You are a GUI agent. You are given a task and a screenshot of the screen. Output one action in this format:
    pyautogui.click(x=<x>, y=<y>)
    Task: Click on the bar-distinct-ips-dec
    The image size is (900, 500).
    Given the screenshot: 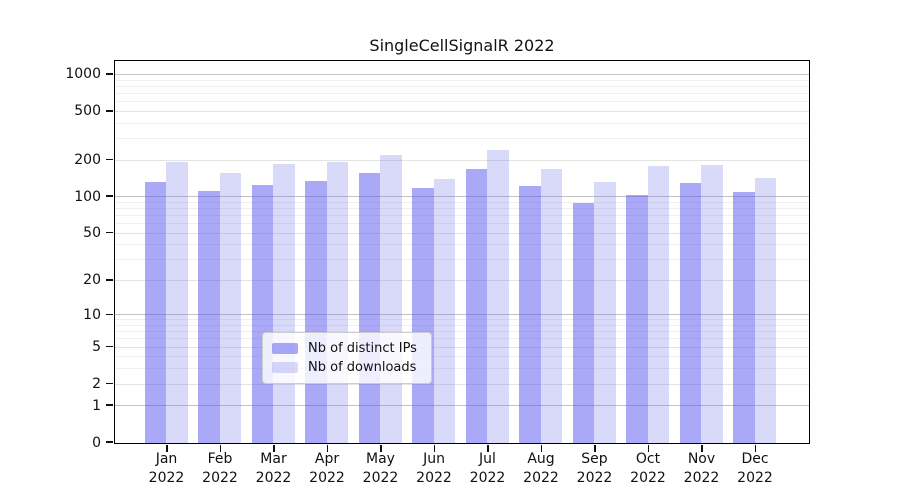 What is the action you would take?
    pyautogui.click(x=744, y=317)
    